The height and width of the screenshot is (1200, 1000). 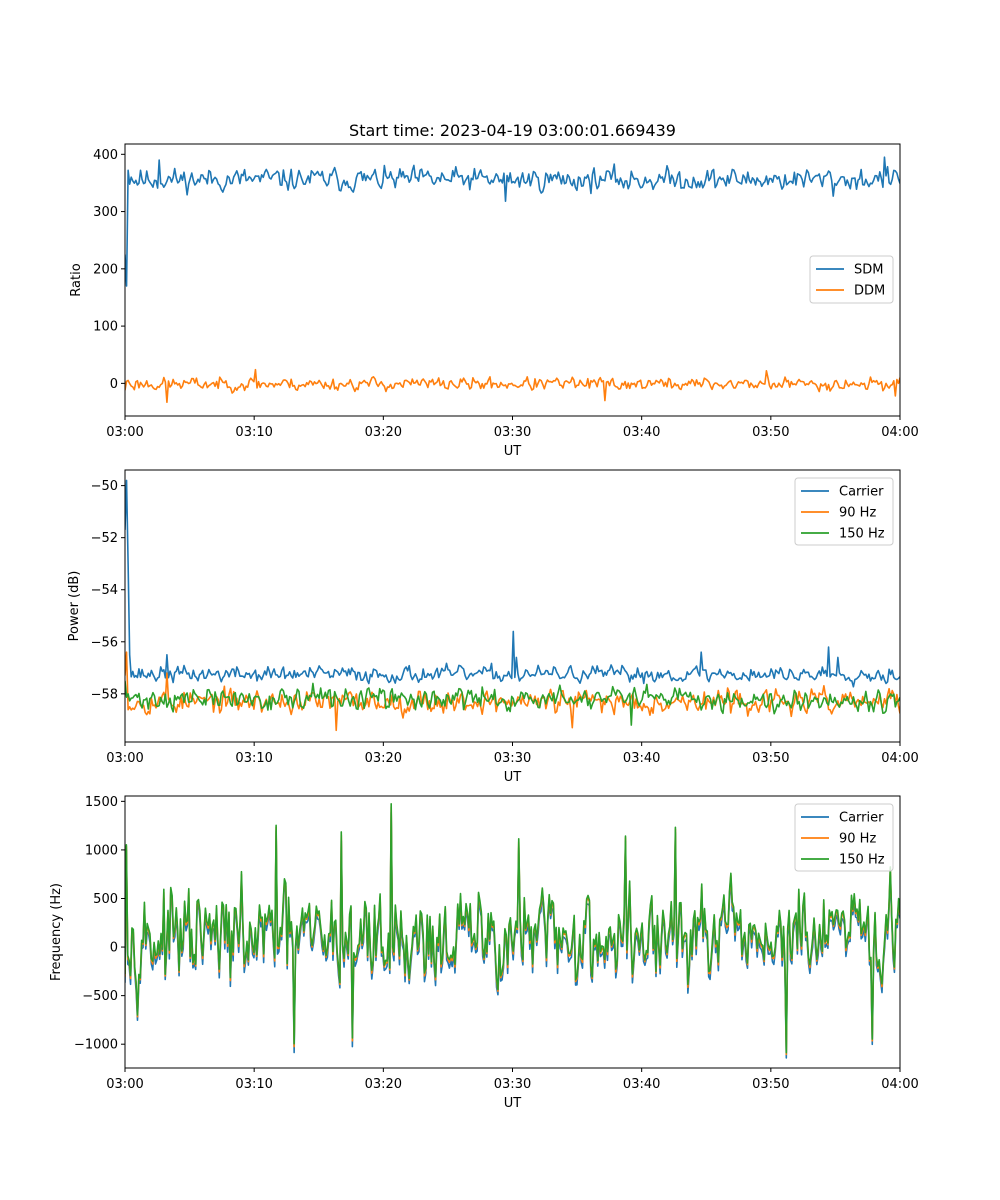 I want to click on series-line-150-hz, so click(x=512, y=703).